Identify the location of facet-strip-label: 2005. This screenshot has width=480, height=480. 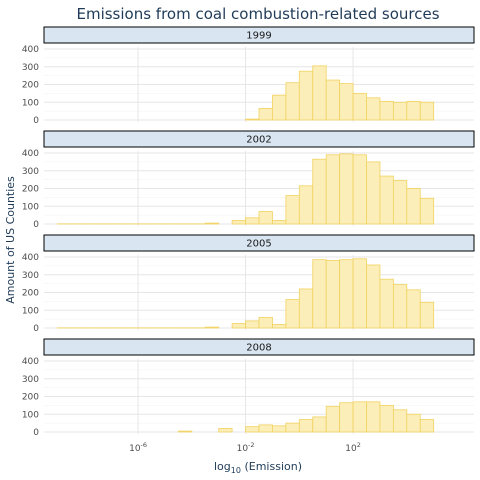
(258, 244).